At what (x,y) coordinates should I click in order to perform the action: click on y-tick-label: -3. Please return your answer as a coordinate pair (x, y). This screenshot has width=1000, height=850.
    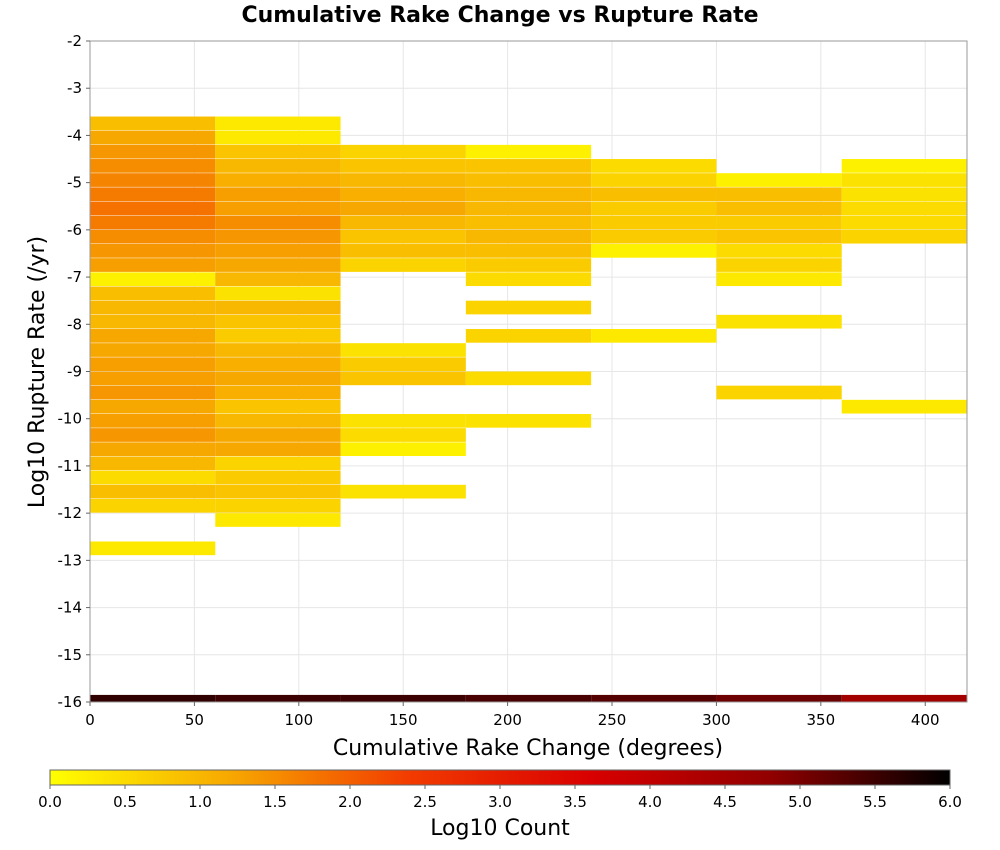
    Looking at the image, I should click on (74, 88).